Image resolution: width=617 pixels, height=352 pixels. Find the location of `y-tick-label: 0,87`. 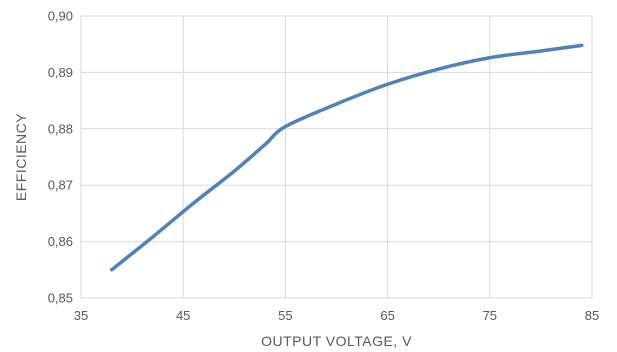

y-tick-label: 0,87 is located at coordinates (60, 185).